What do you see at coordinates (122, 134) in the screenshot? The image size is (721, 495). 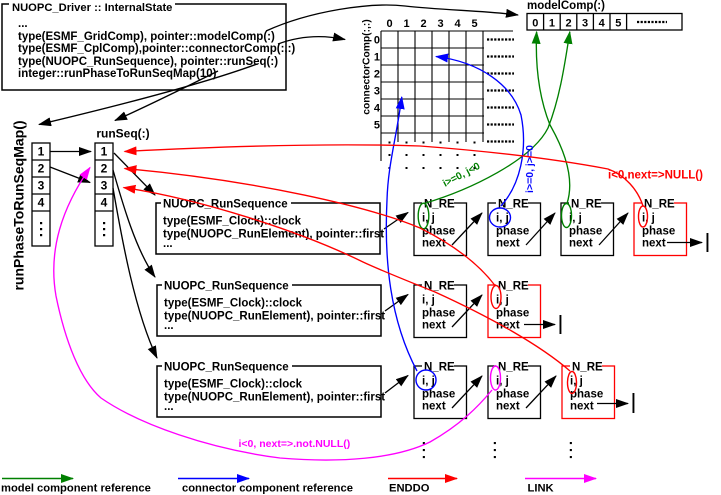 I see `svg-text: runSeq(:)` at bounding box center [122, 134].